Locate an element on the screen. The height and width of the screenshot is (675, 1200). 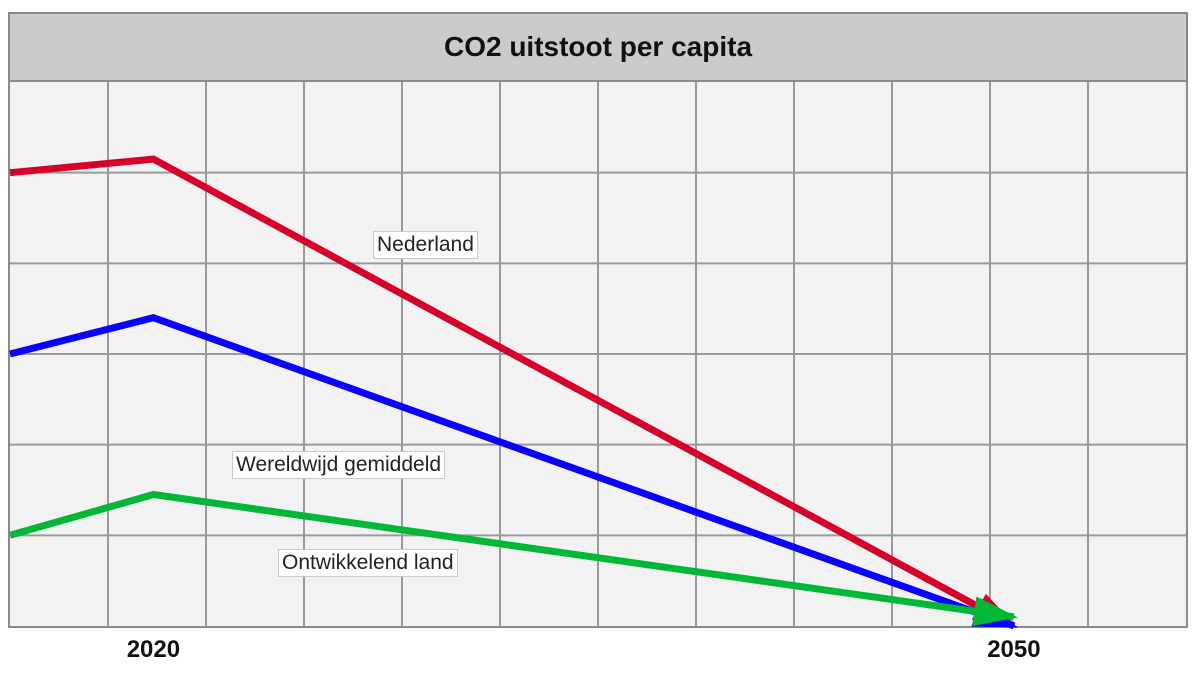
series-label-wereldwijd: Wereldwijd gemiddeld is located at coordinates (339, 465).